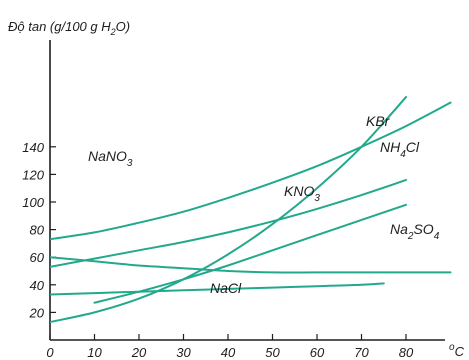 This screenshot has width=469, height=360. Describe the element at coordinates (33, 202) in the screenshot. I see `y-tick-label-100: 100` at that location.